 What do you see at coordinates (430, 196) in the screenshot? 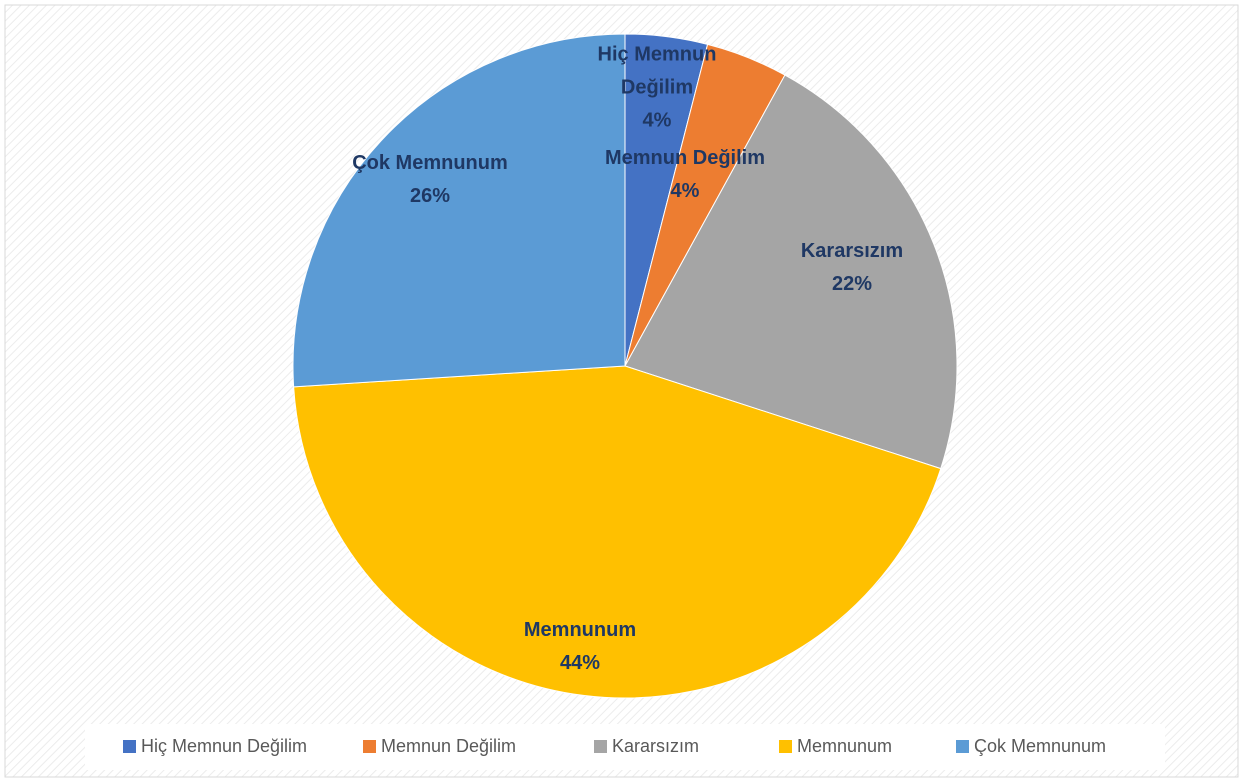
I see `data-label-value: 26%` at bounding box center [430, 196].